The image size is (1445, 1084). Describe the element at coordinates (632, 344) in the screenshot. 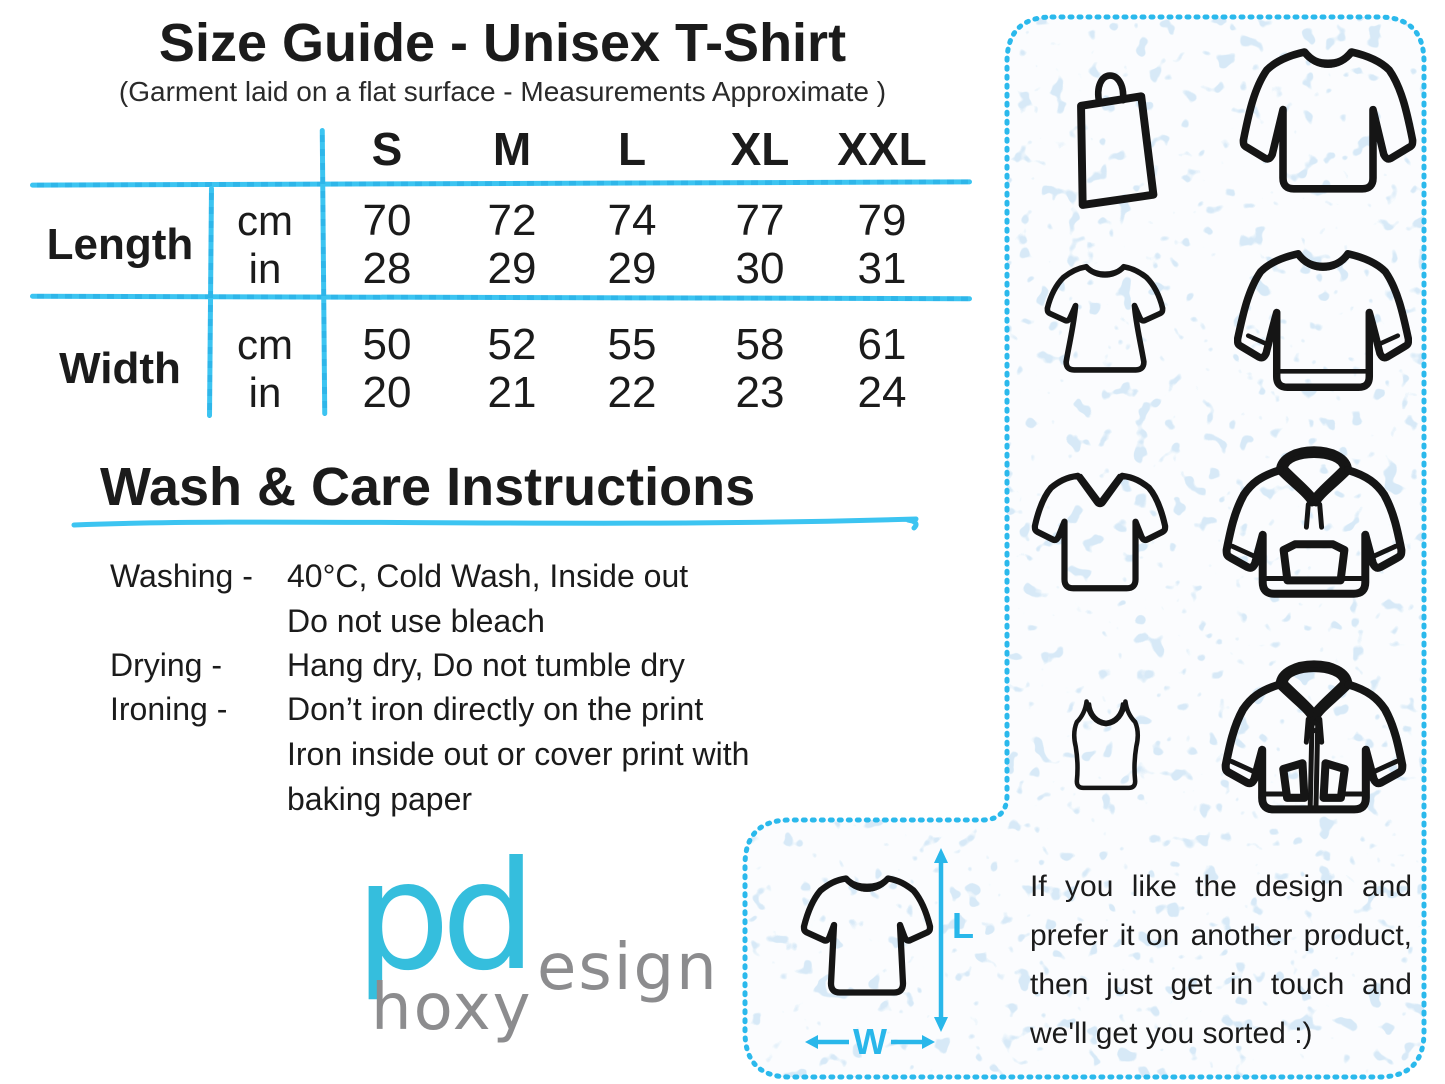

I see `table-cell: 55` at that location.